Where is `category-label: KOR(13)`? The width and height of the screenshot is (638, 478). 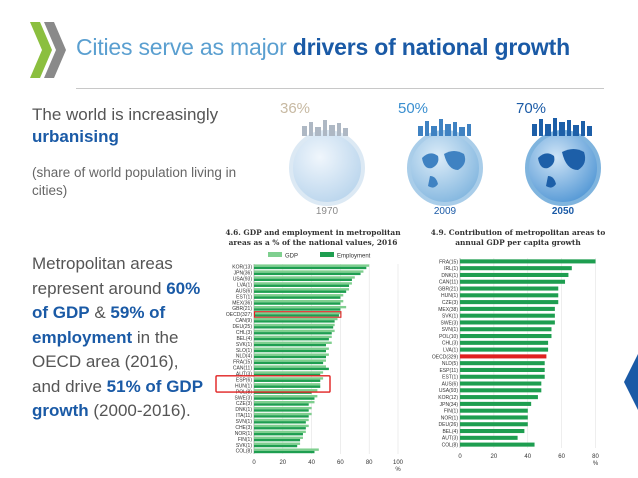 category-label: KOR(13) is located at coordinates (242, 268).